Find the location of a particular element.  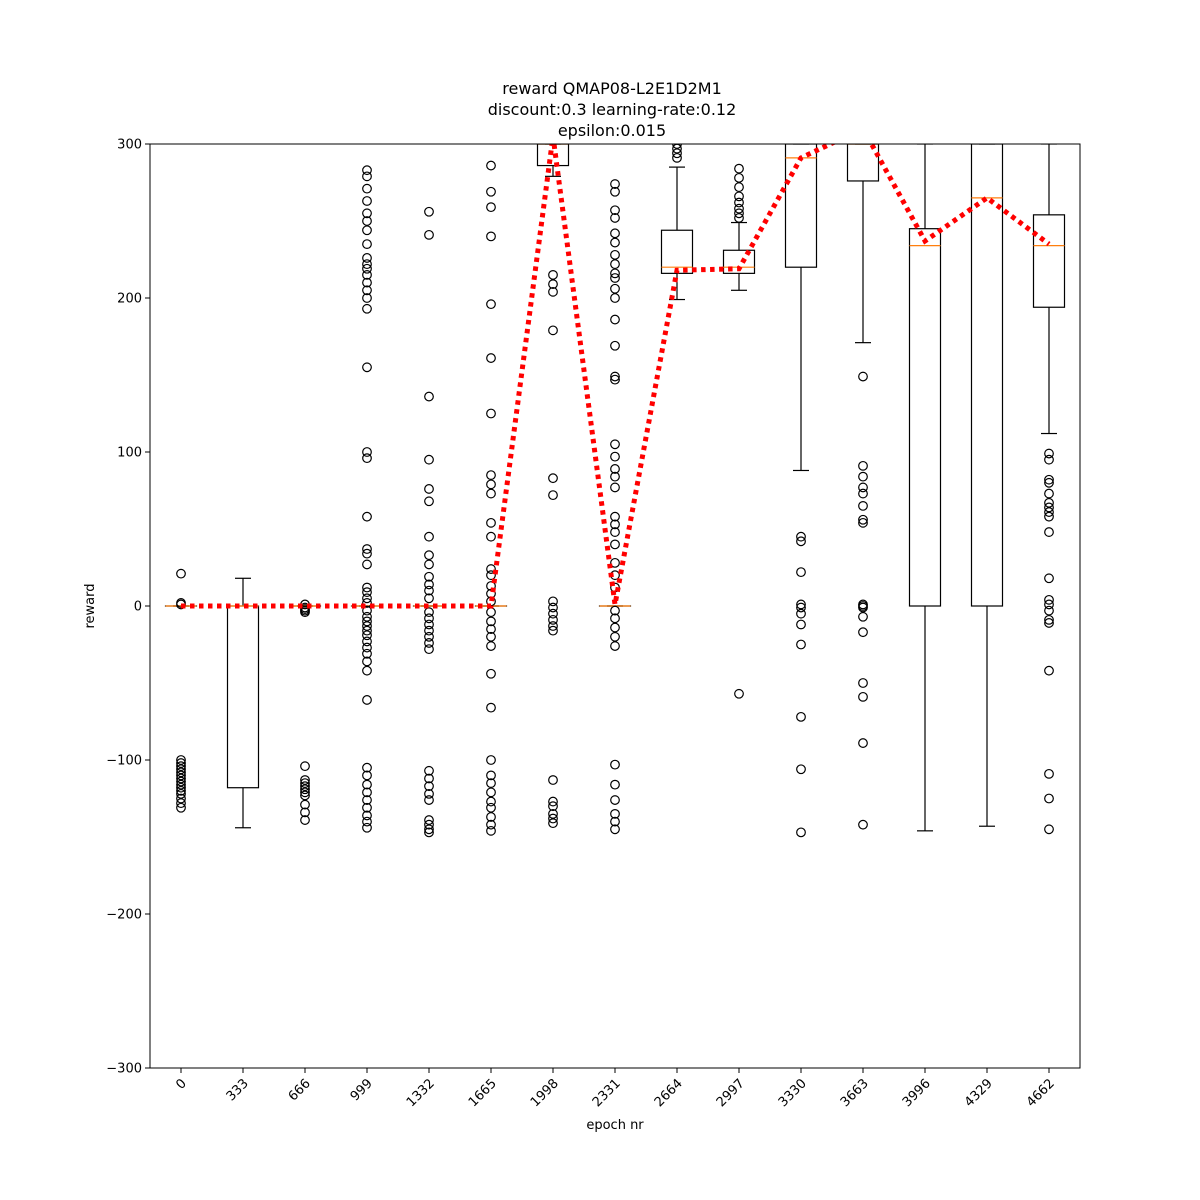

y-tick-label: −100 is located at coordinates (124, 761).